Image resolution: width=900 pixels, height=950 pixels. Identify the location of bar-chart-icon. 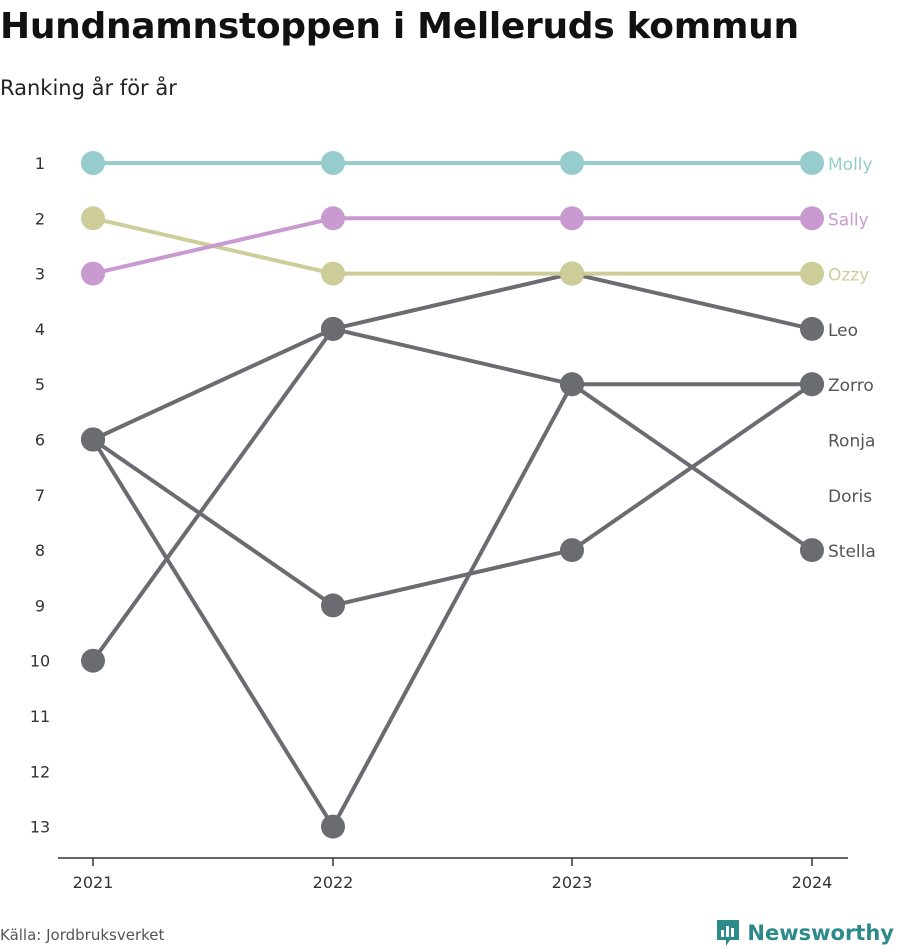
(728, 933).